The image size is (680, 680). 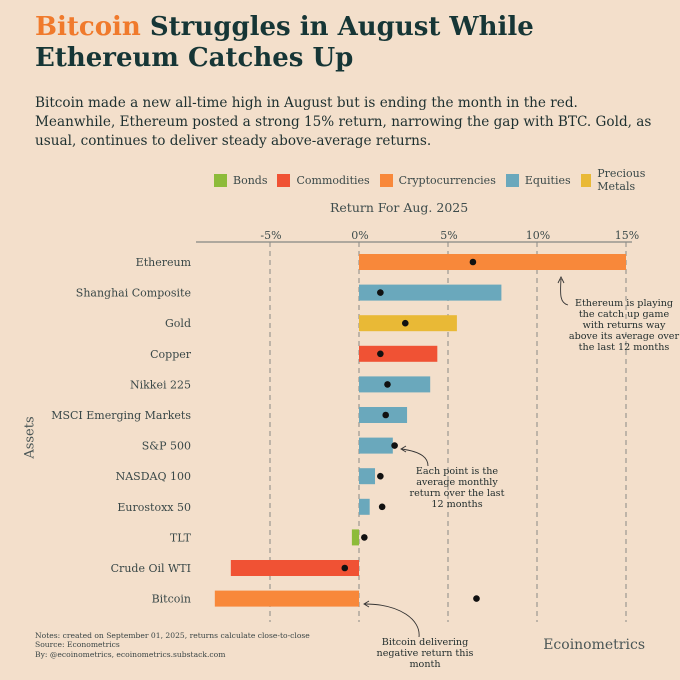 I want to click on y-tick-label: Nikkei 225, so click(x=160, y=384).